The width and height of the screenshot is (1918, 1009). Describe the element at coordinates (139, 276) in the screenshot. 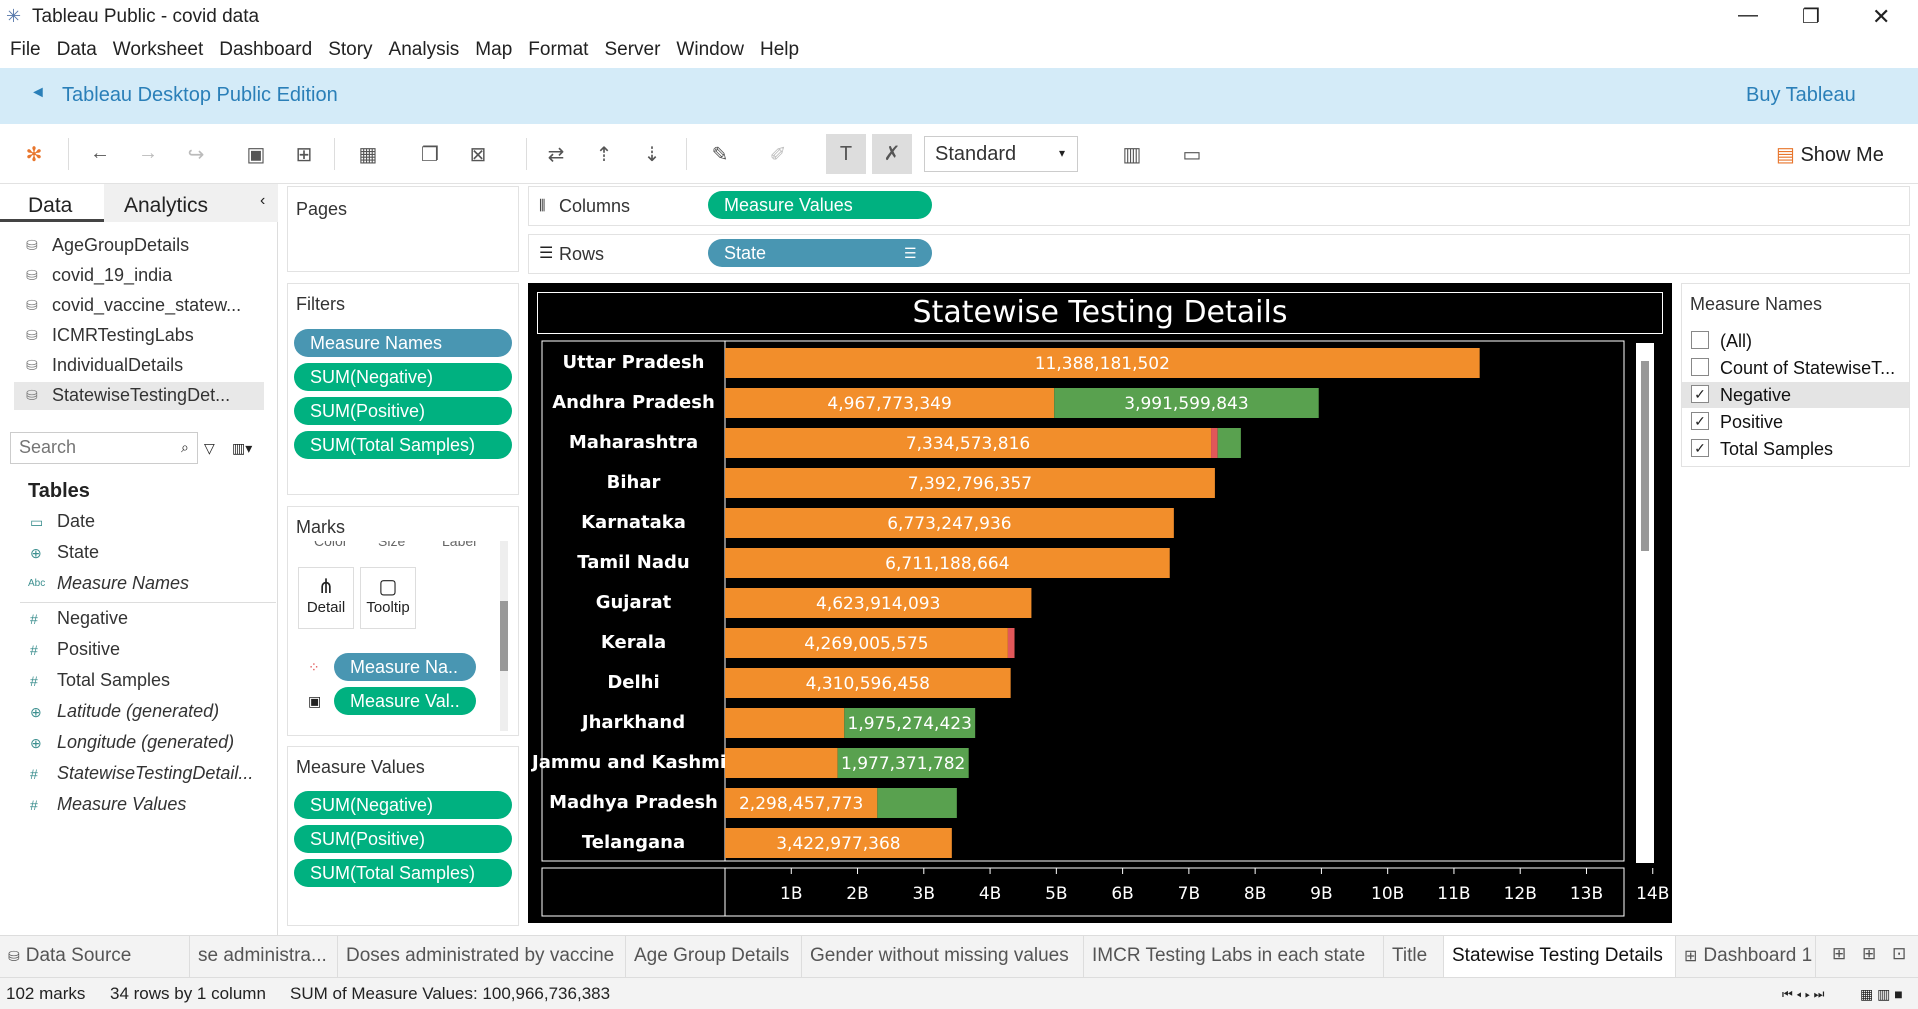

I see `data-source-item: ⛁ covid_19_india` at that location.